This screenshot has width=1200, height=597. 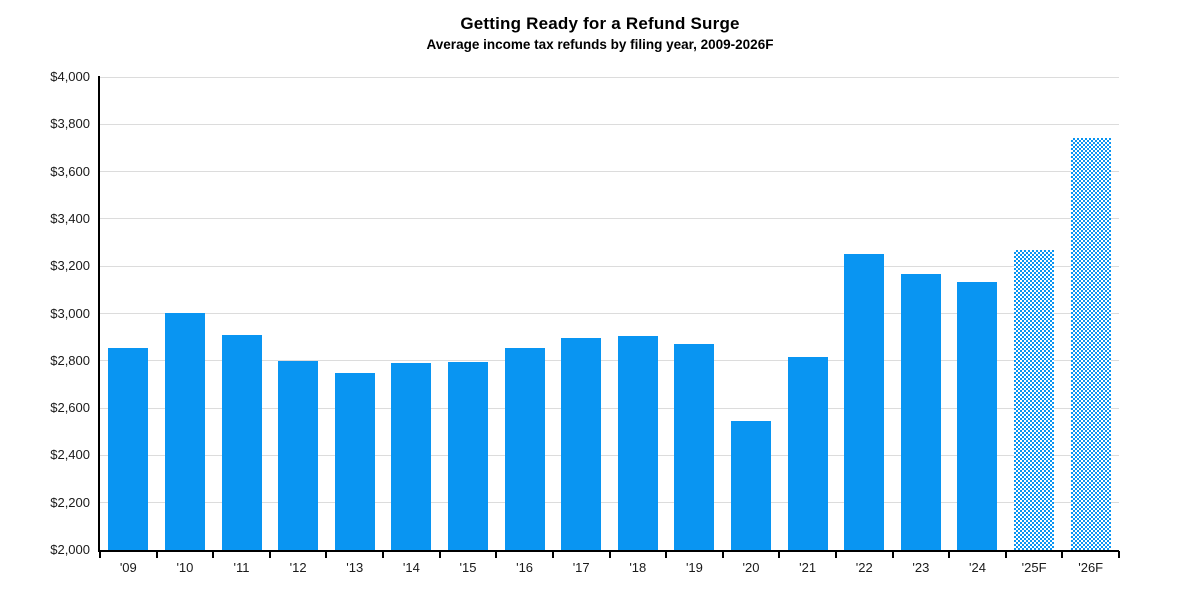 I want to click on bar-26F, so click(x=1090, y=344).